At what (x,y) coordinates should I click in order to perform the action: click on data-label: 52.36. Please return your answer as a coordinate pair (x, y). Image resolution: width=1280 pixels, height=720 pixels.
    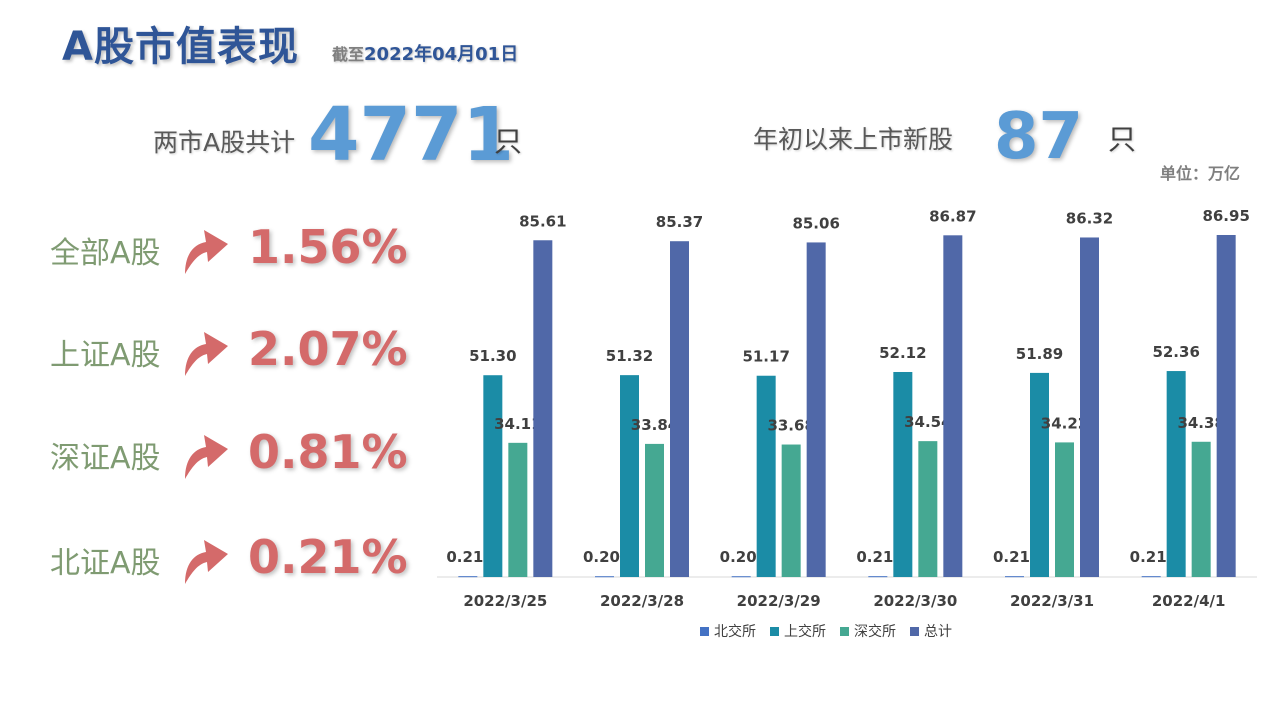
    Looking at the image, I should click on (1175, 352).